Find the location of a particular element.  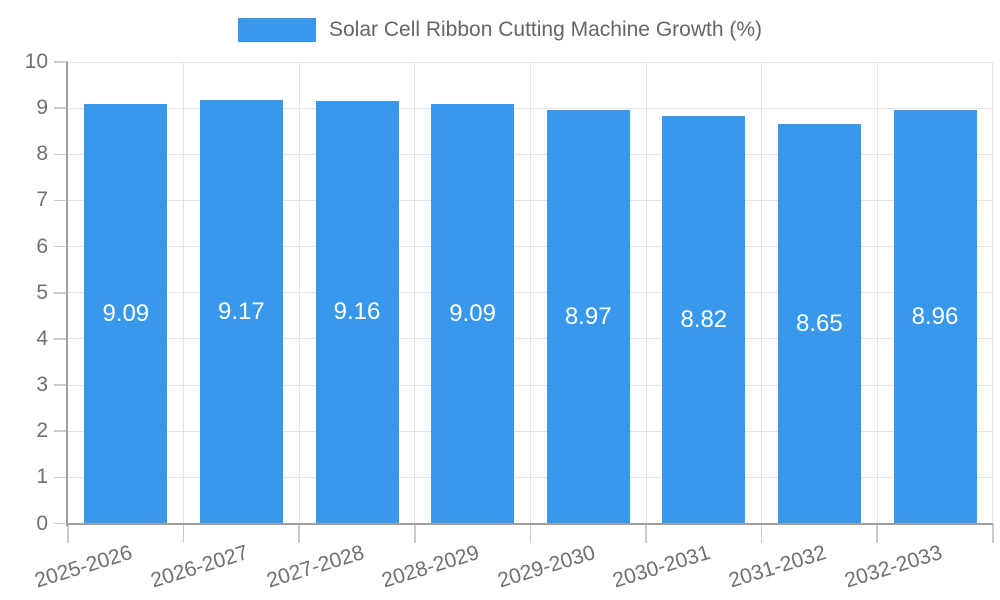

legend-swatch is located at coordinates (276, 30).